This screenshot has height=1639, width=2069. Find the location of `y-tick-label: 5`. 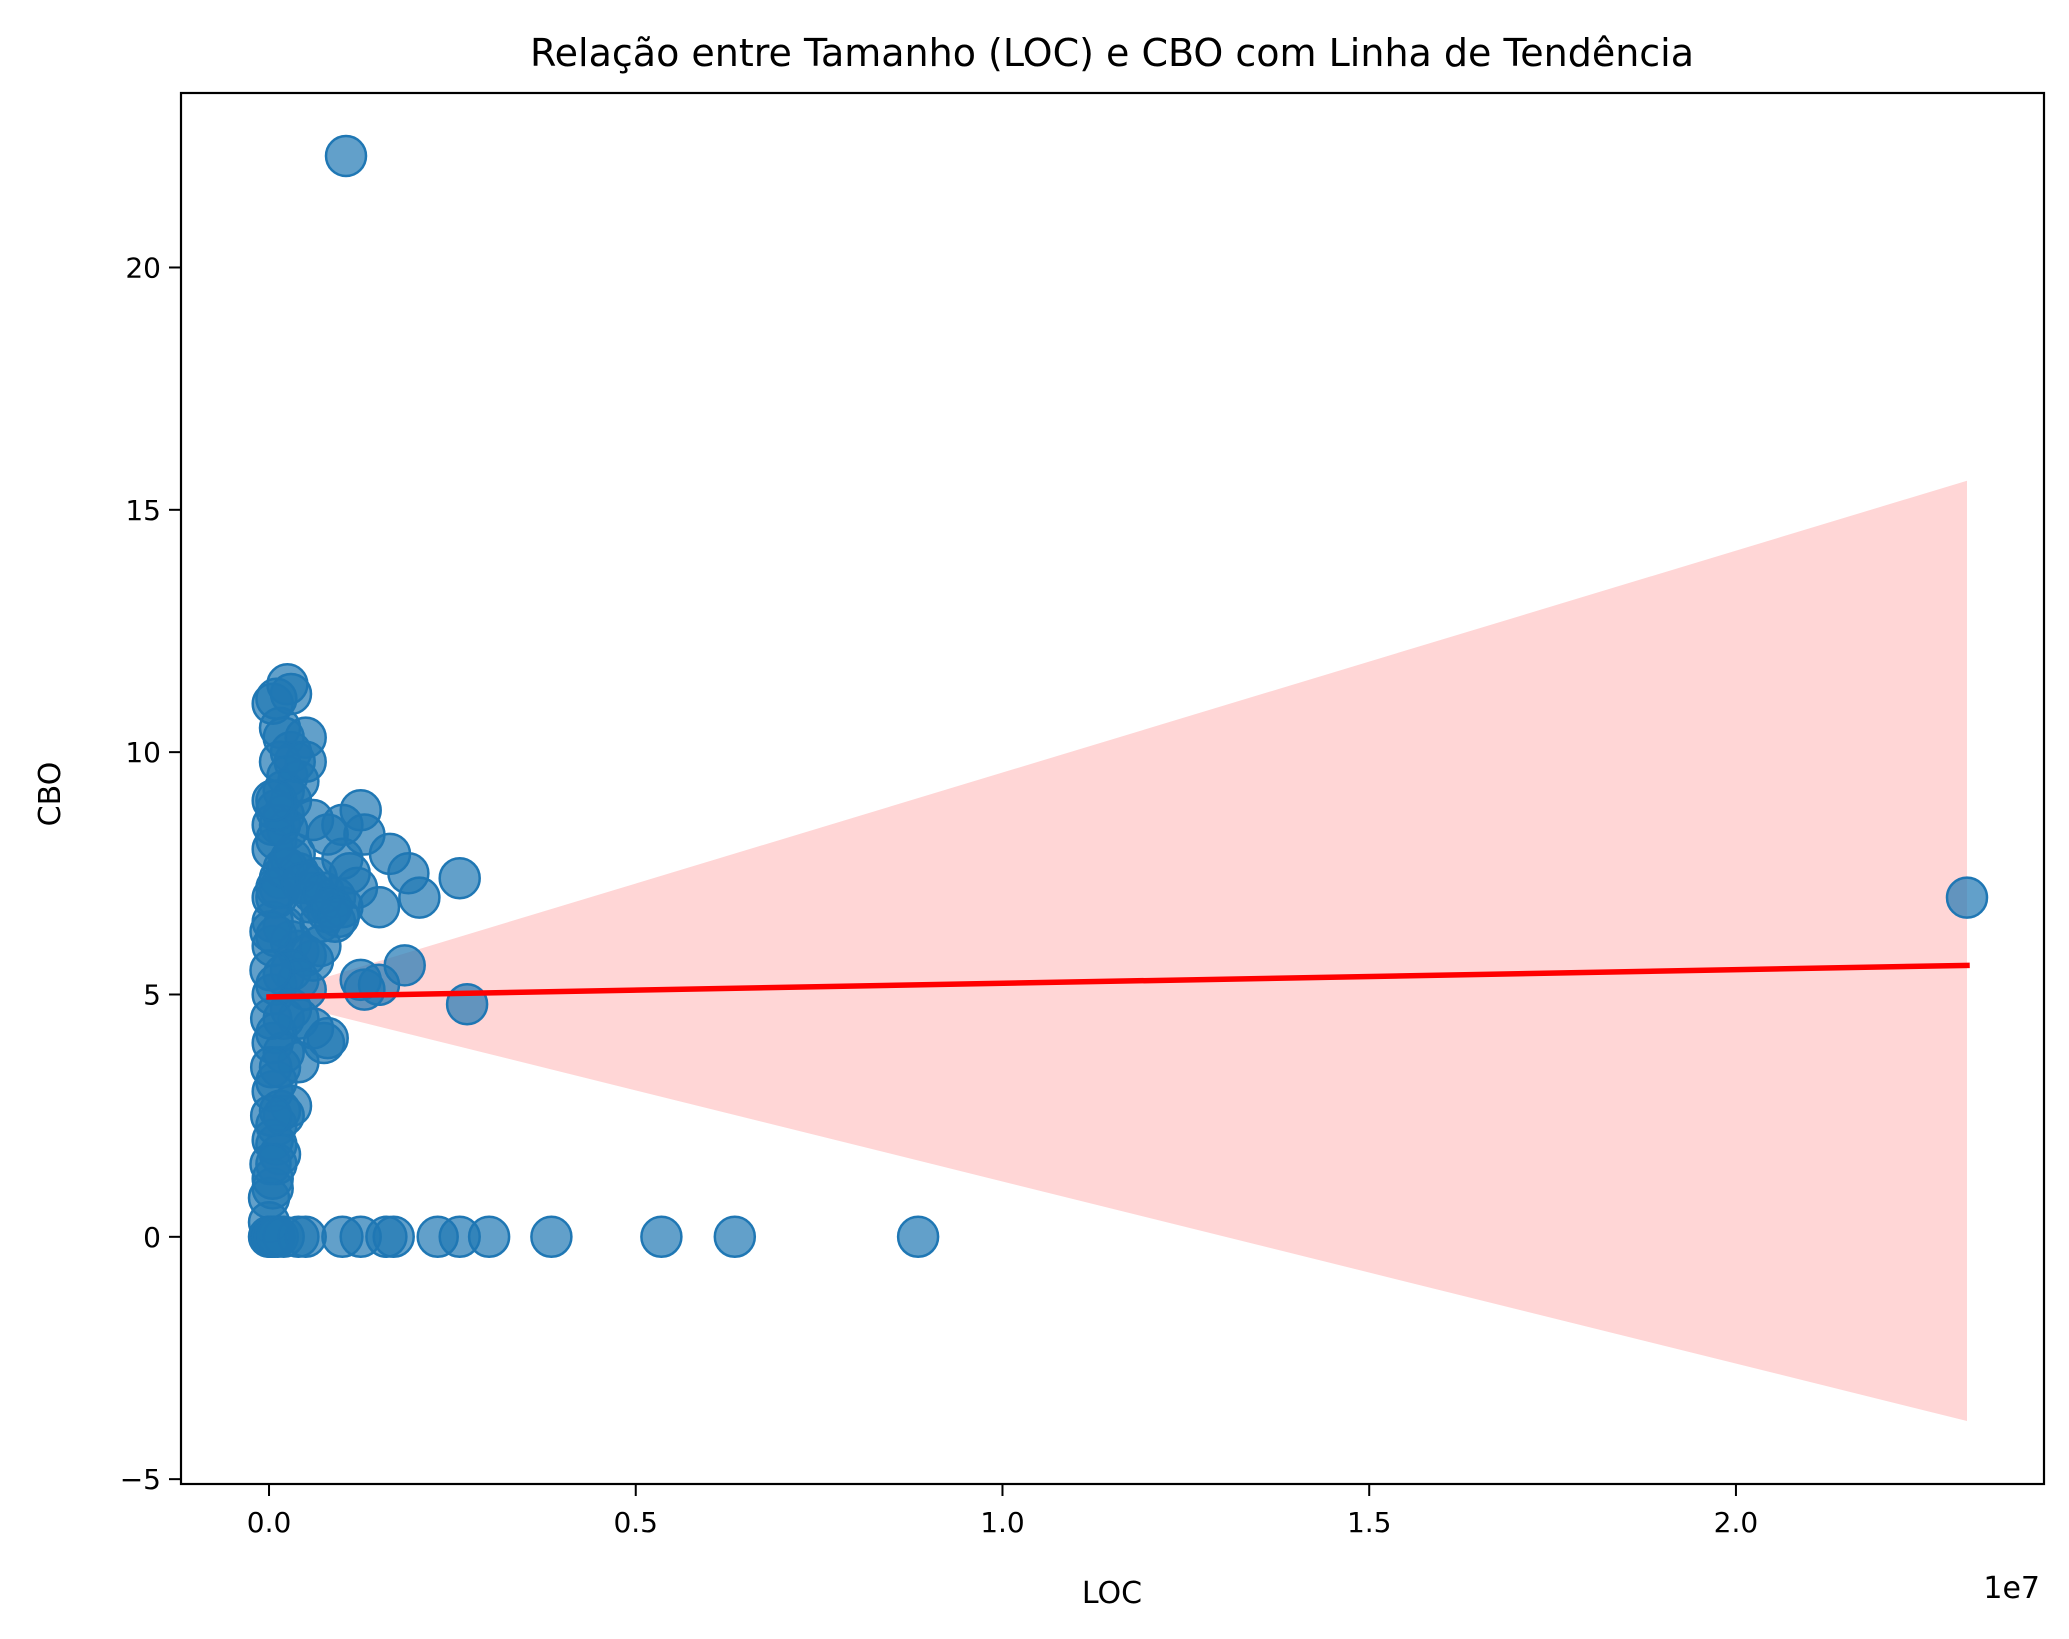

y-tick-label: 5 is located at coordinates (152, 994).